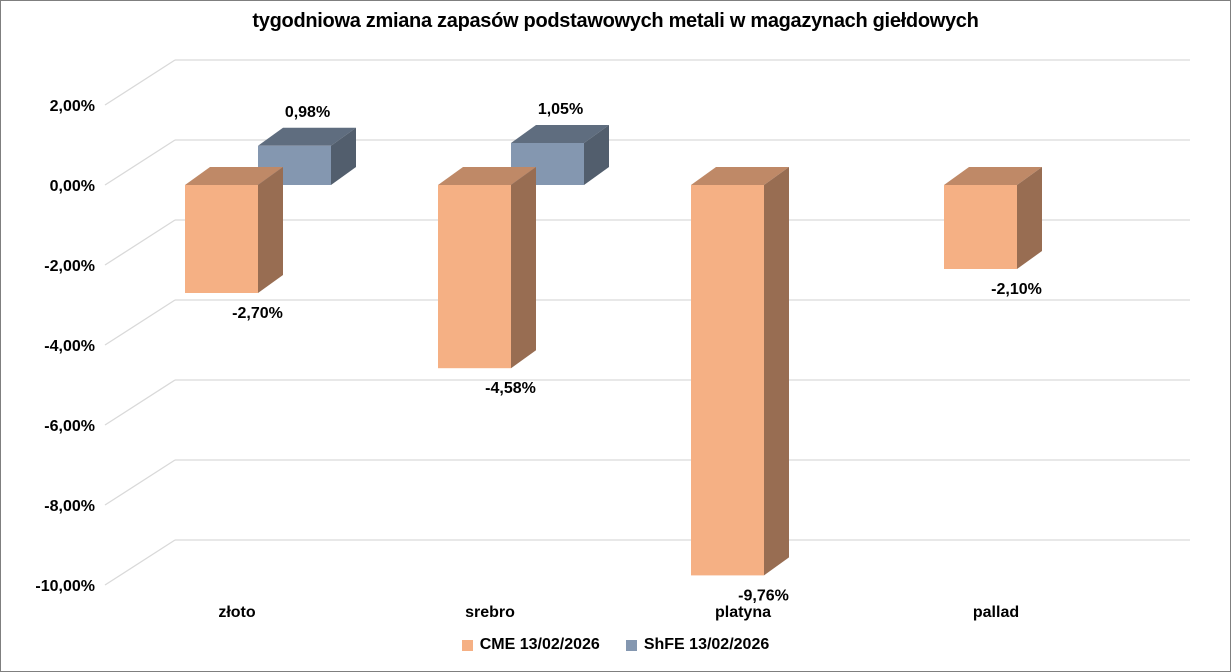 The image size is (1231, 672). Describe the element at coordinates (560, 109) in the screenshot. I see `data-label-shfe-1: 1,05%` at that location.